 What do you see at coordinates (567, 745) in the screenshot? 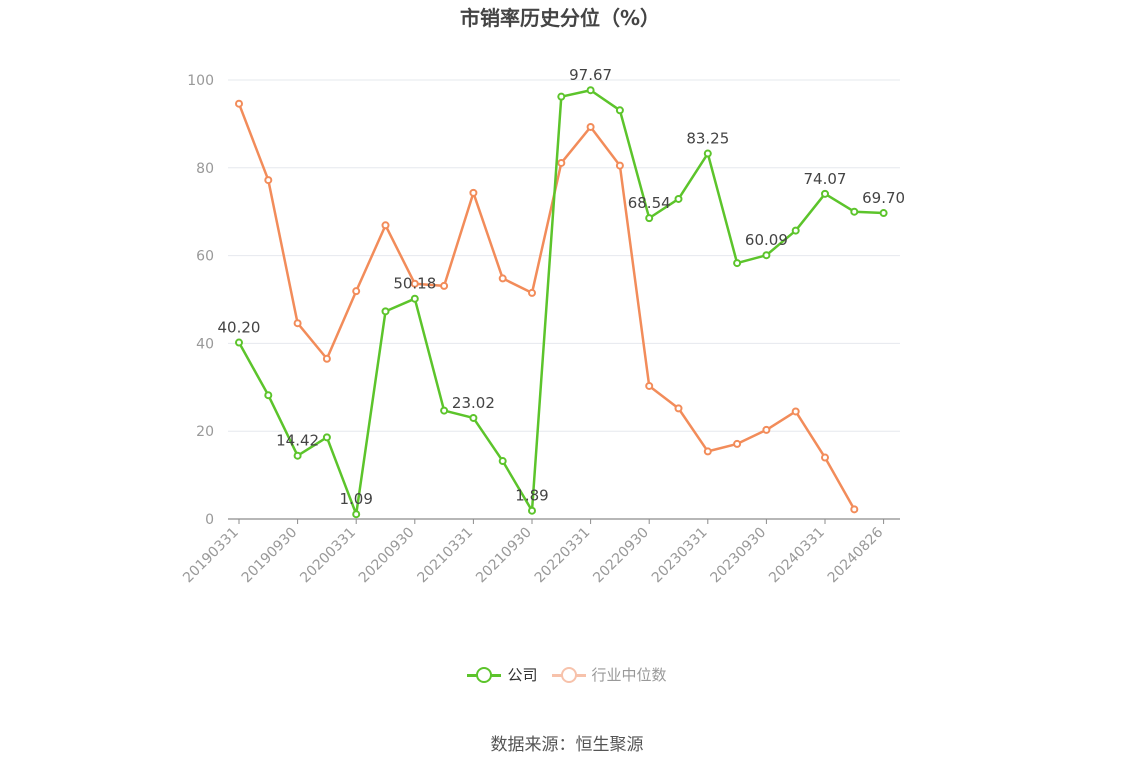
I see `data-source: 数据来源：恒生聚源` at bounding box center [567, 745].